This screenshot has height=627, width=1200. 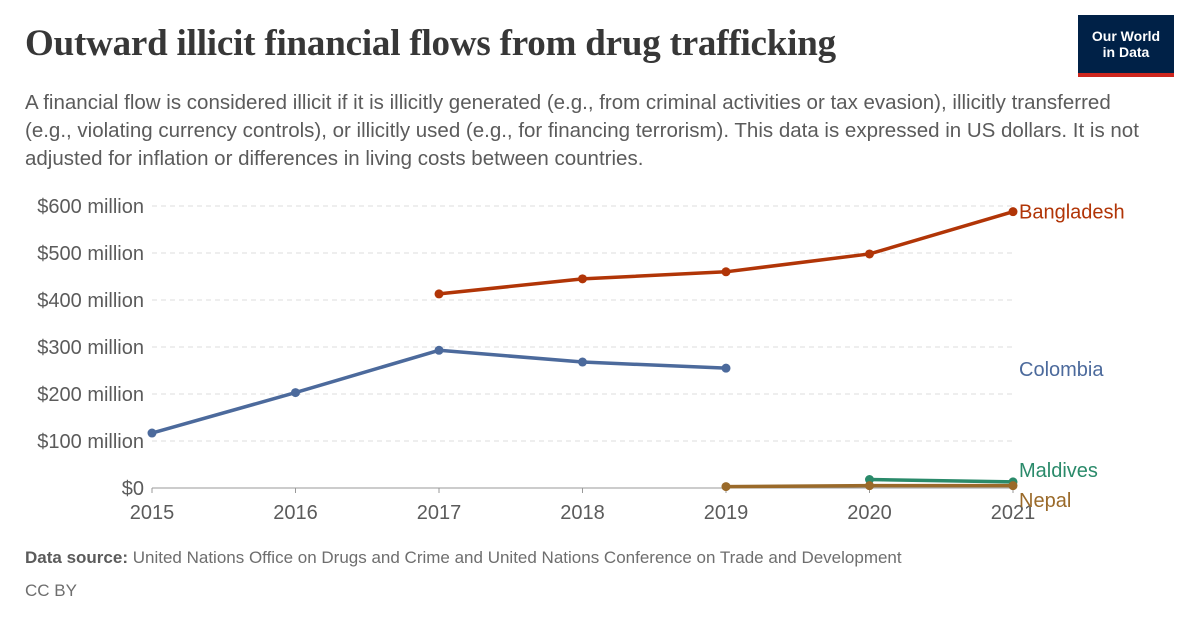 I want to click on series-label-maldives: Maldives, so click(x=1058, y=471).